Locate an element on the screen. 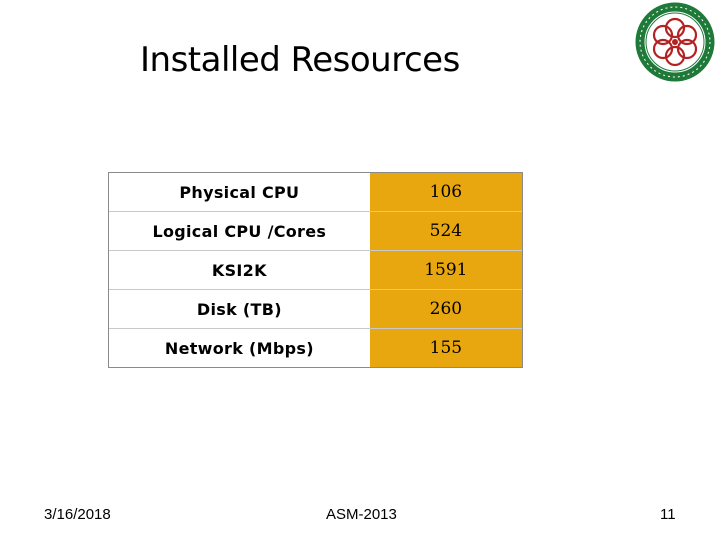  resource-value: 1591 is located at coordinates (446, 270).